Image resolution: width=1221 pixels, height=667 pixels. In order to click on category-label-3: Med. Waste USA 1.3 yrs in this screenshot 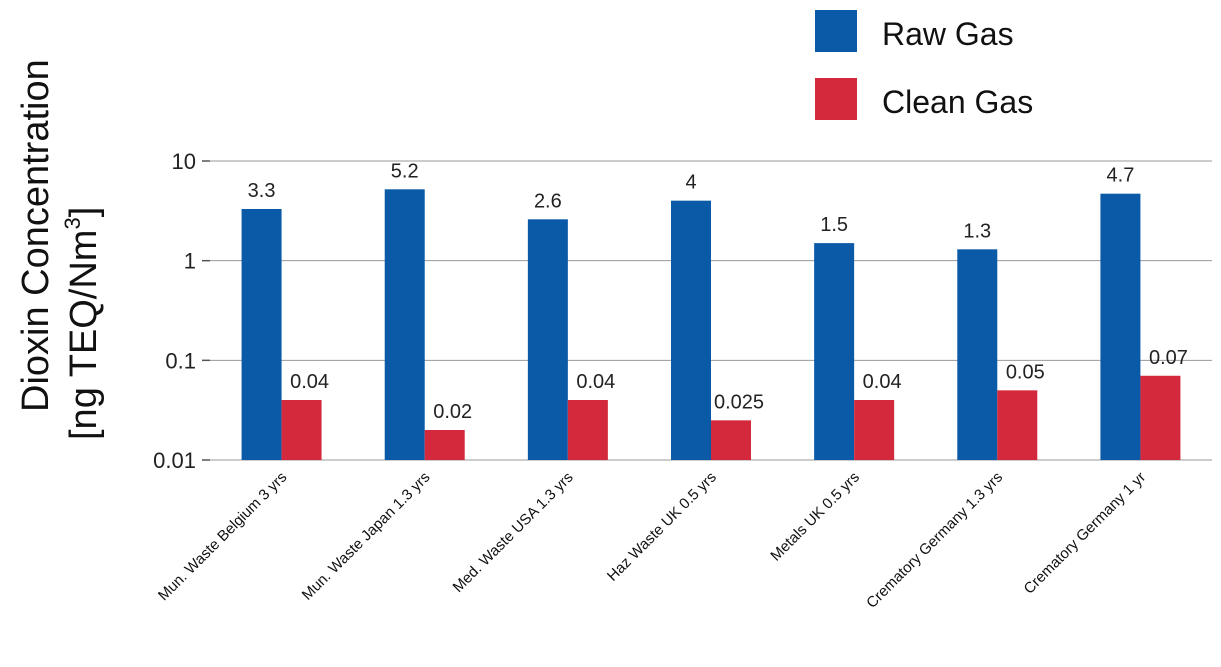, I will do `click(513, 532)`.